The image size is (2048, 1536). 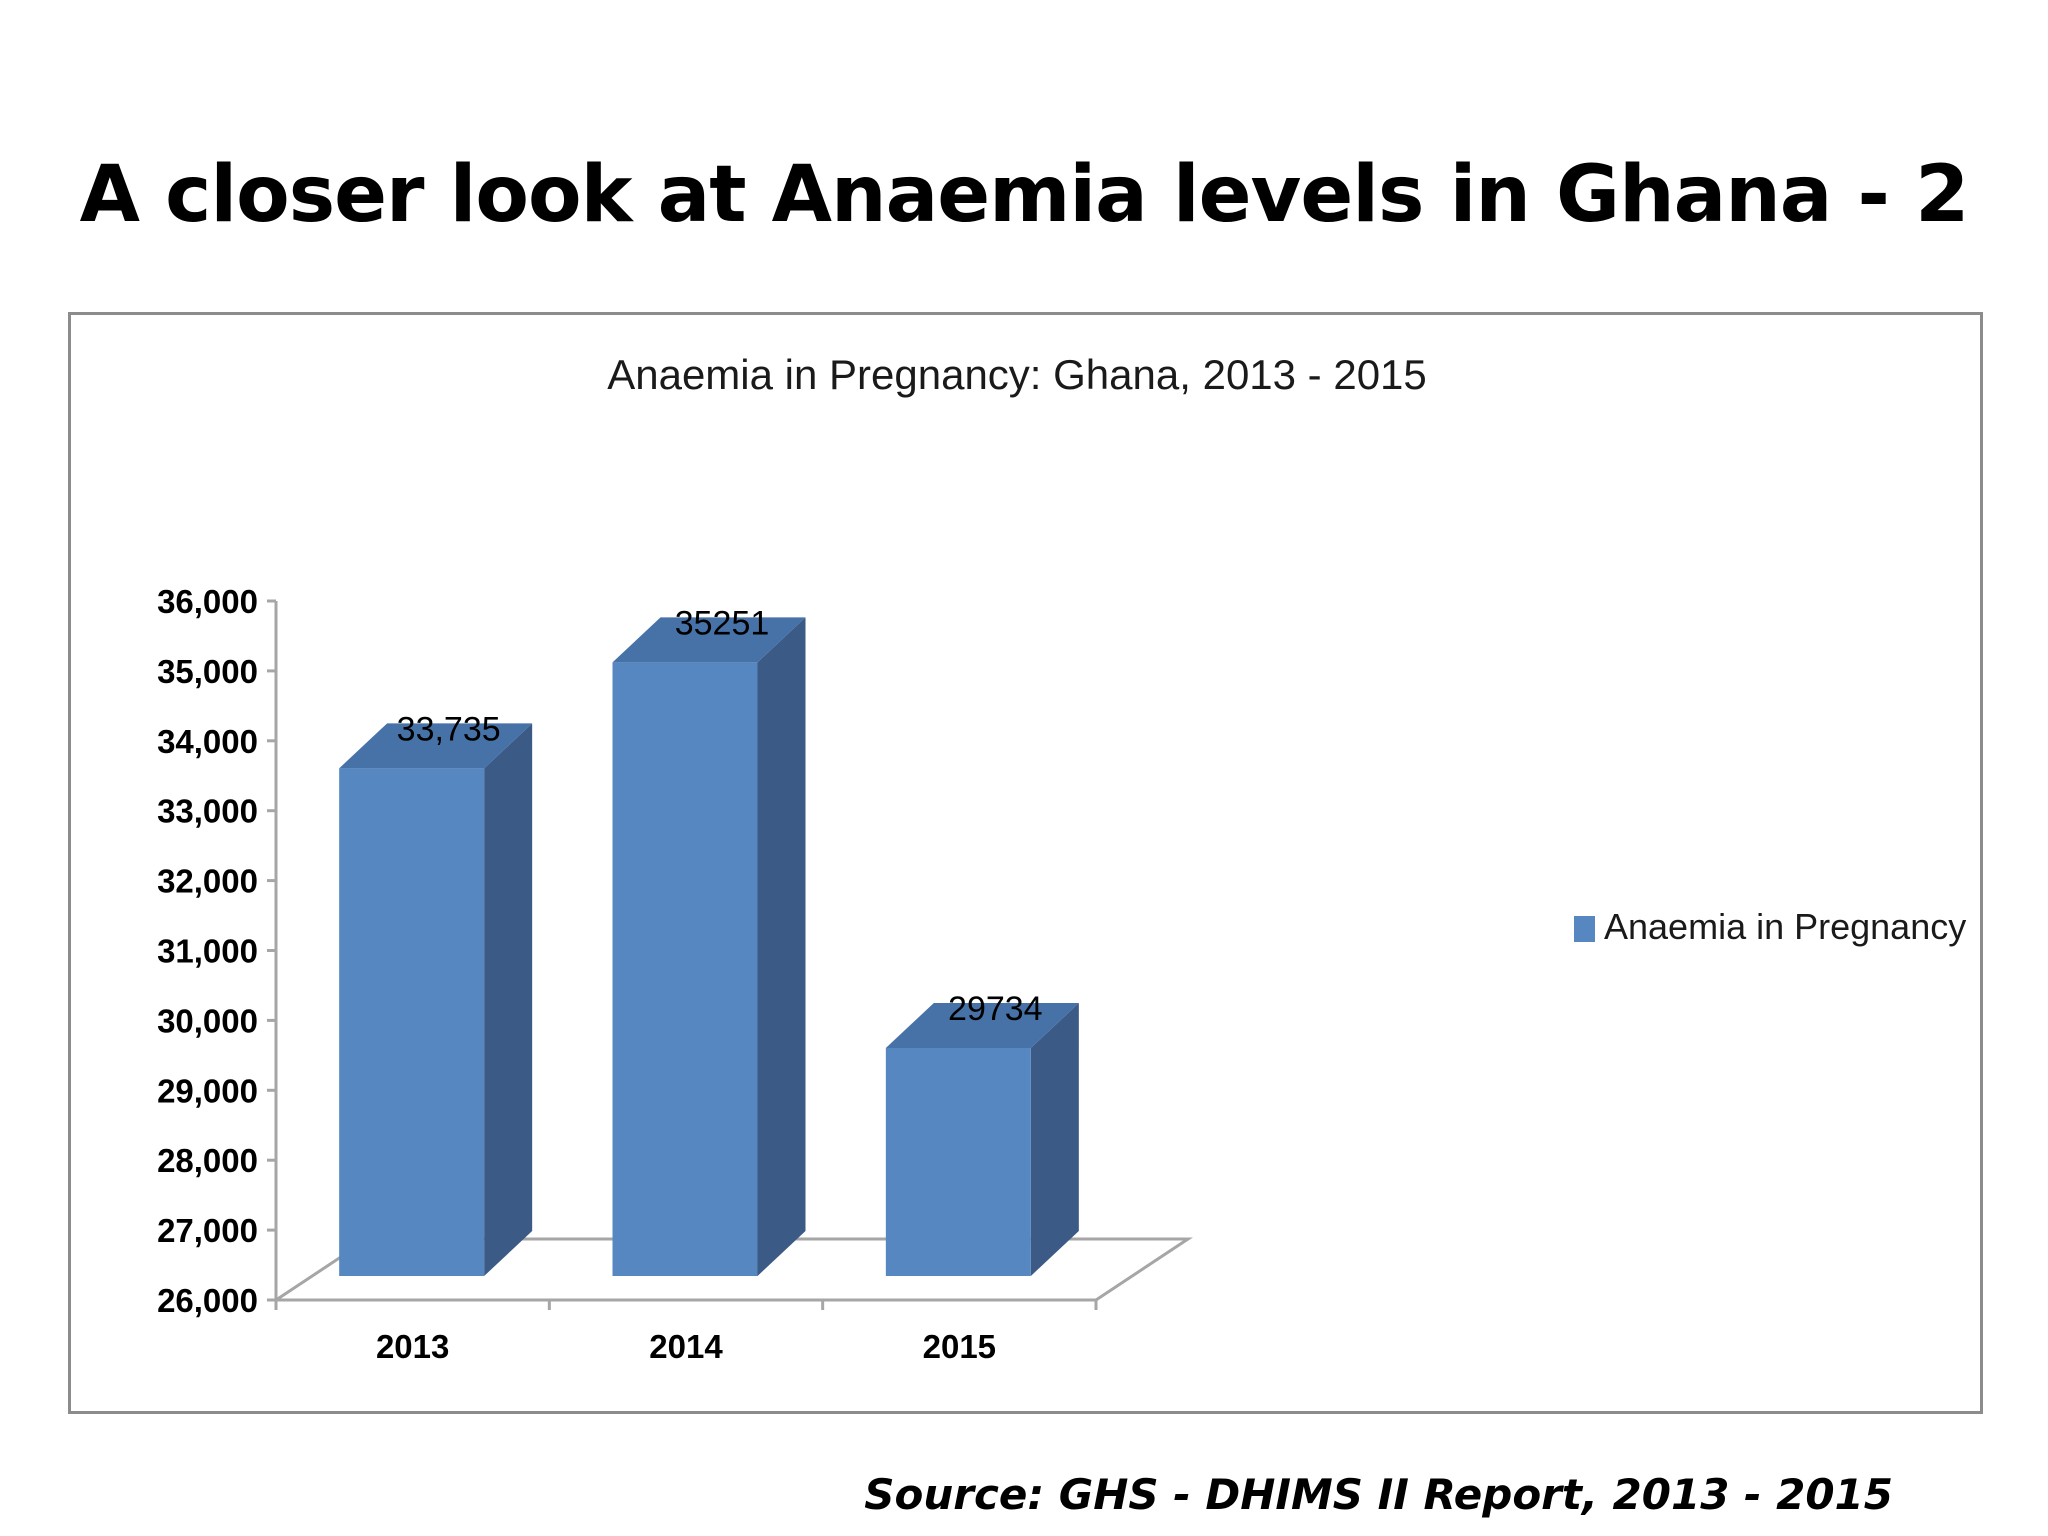 I want to click on chart-title: Anaemia in Pregnancy: Ghana, 2013 - 2015, so click(x=1017, y=374).